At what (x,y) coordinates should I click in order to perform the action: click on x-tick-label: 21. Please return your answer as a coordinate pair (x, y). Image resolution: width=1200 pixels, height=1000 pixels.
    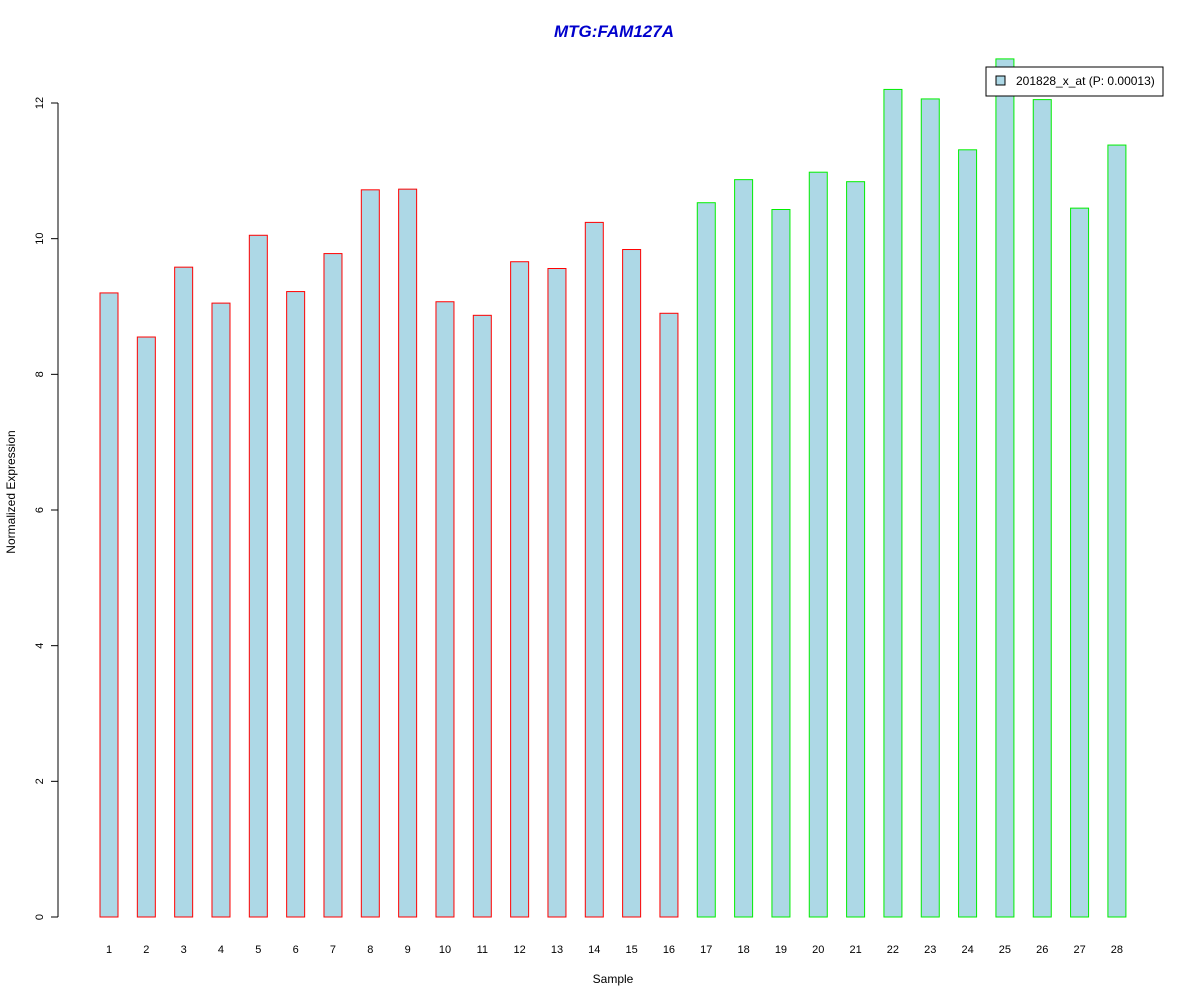
    Looking at the image, I should click on (855, 950).